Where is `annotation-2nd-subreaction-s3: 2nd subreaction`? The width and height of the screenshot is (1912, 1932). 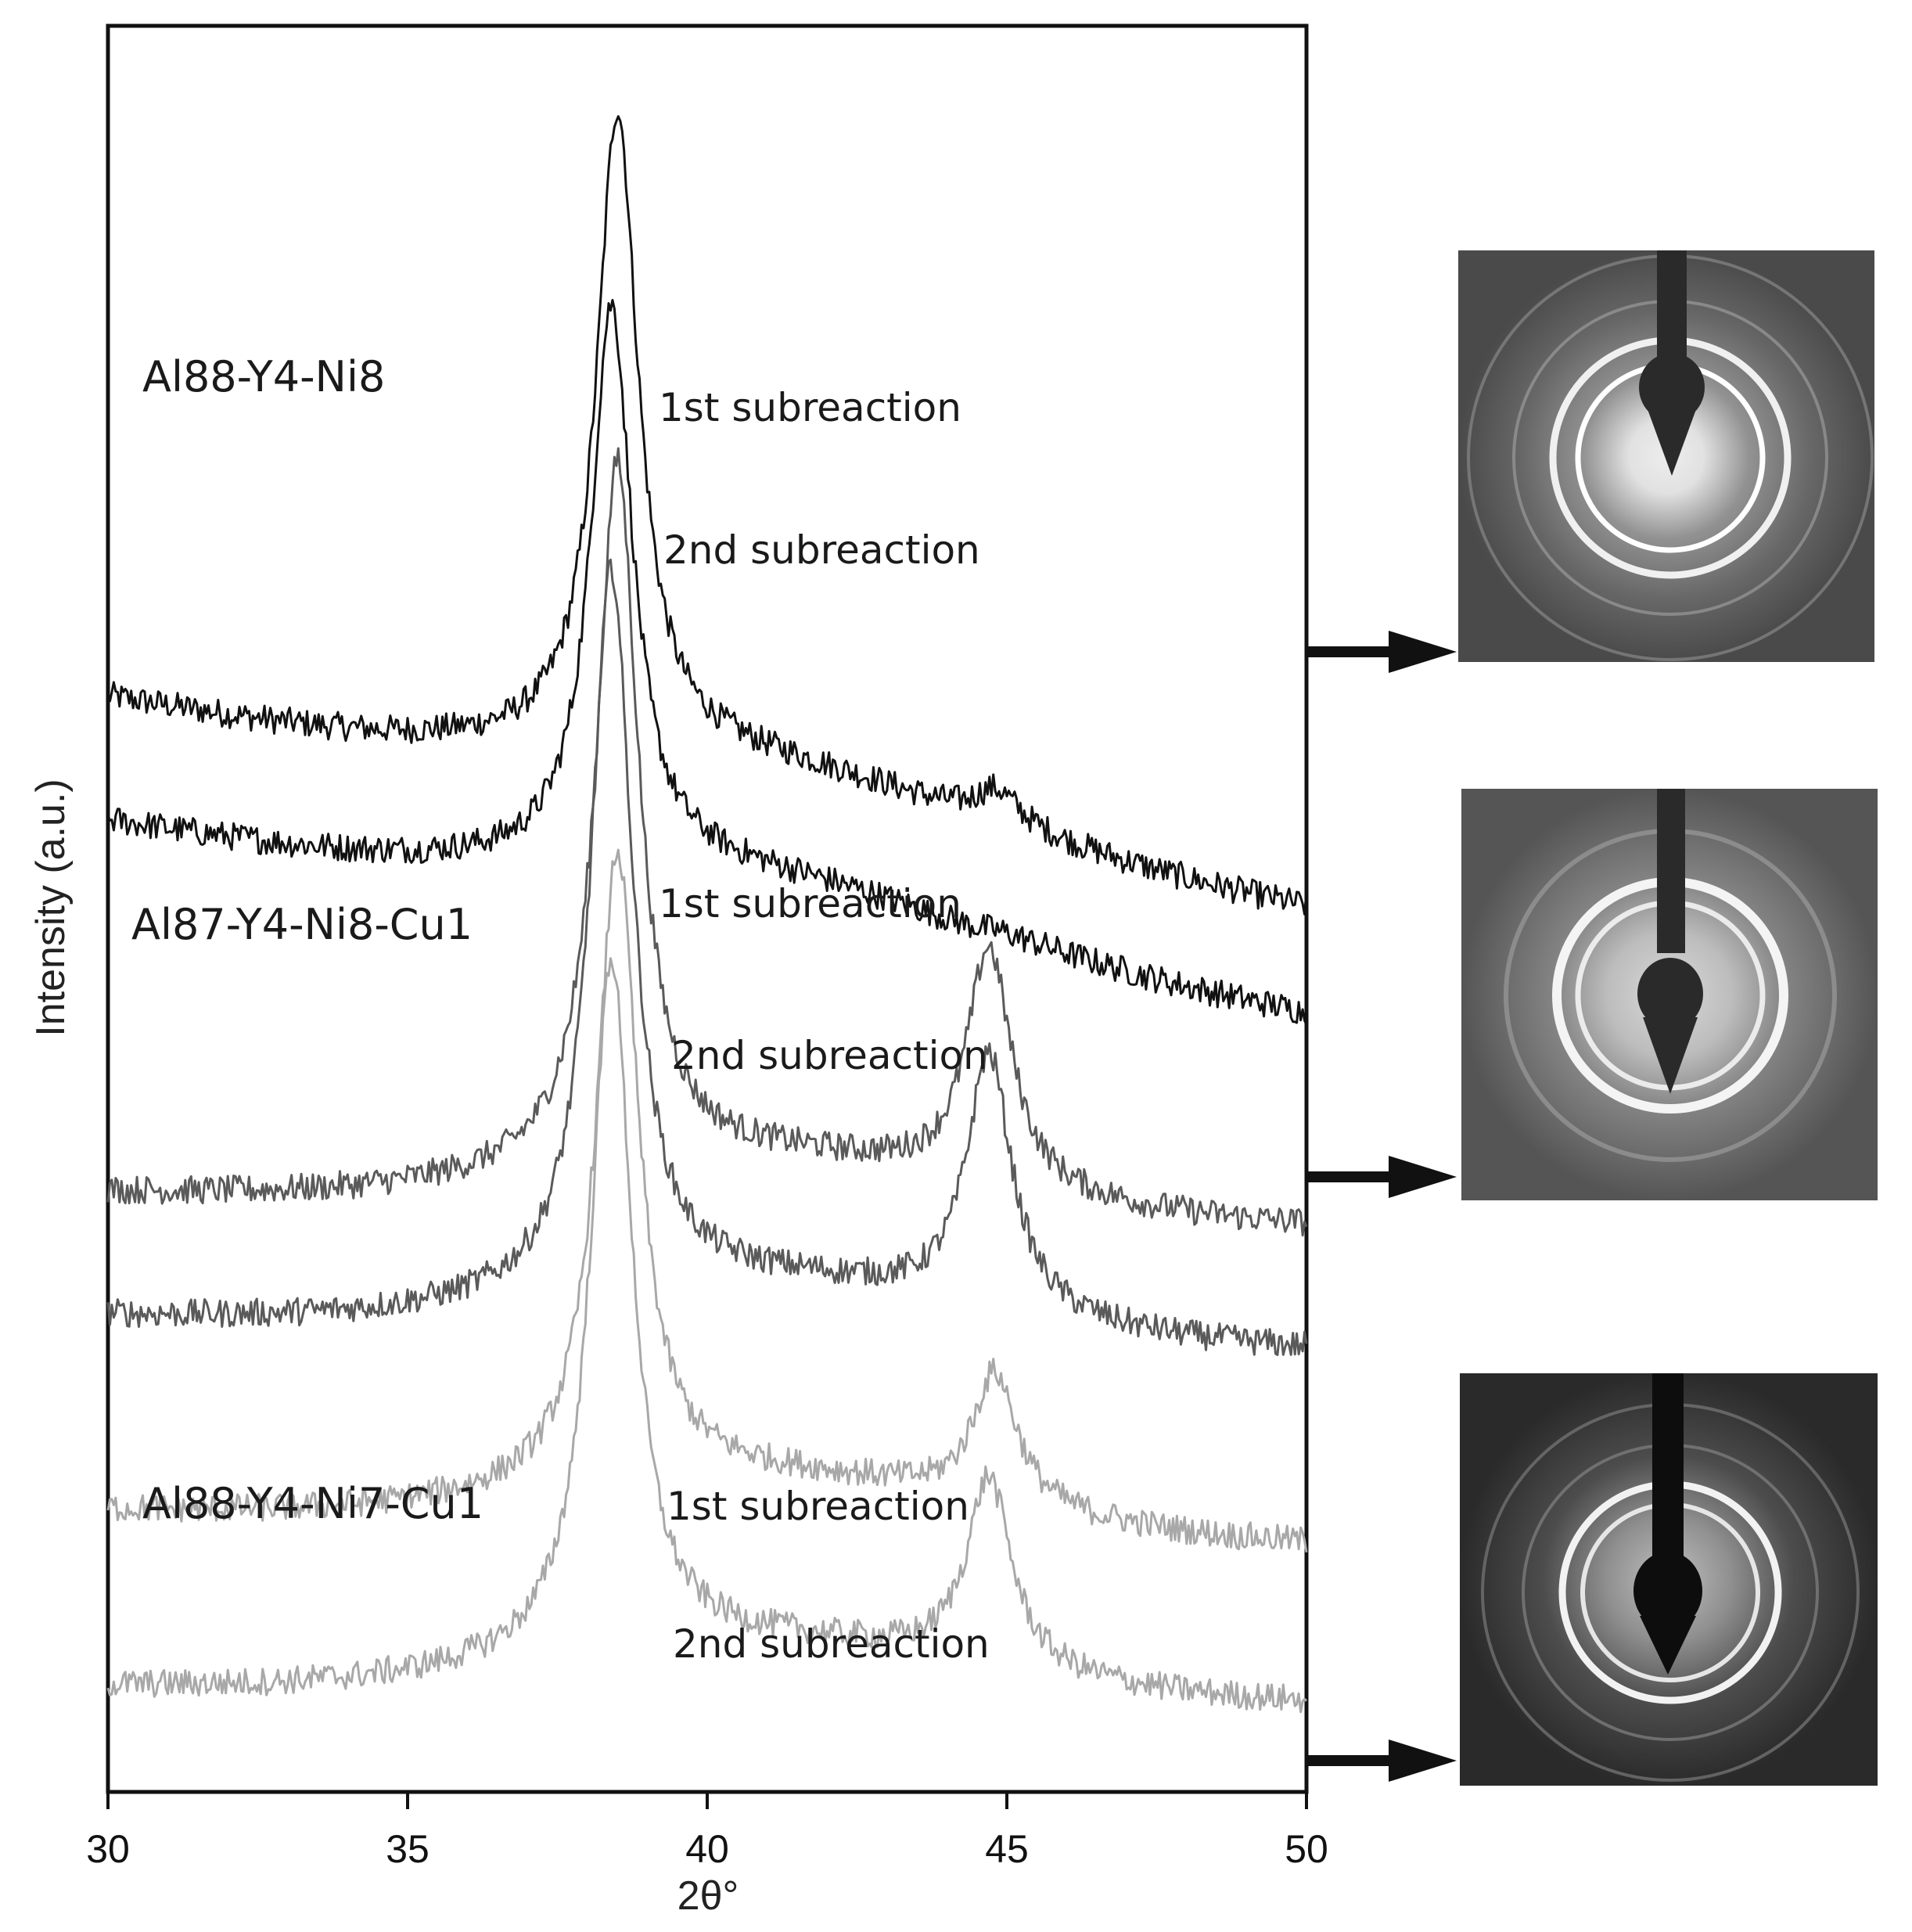 annotation-2nd-subreaction-s3: 2nd subreaction is located at coordinates (831, 1644).